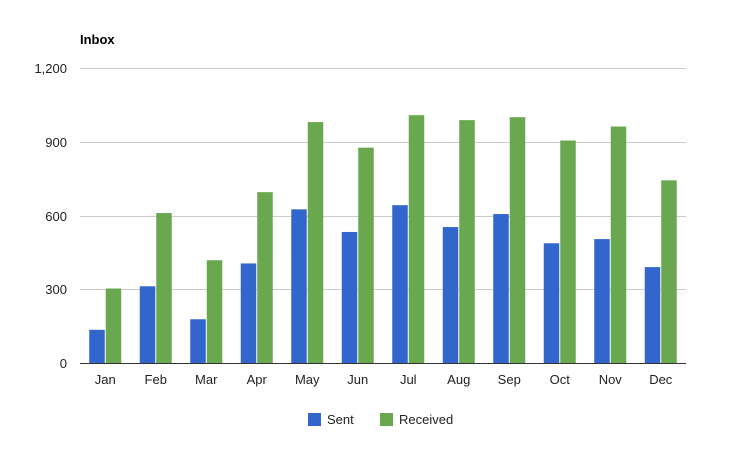 This screenshot has height=455, width=750. I want to click on legend-item-received: Received, so click(416, 419).